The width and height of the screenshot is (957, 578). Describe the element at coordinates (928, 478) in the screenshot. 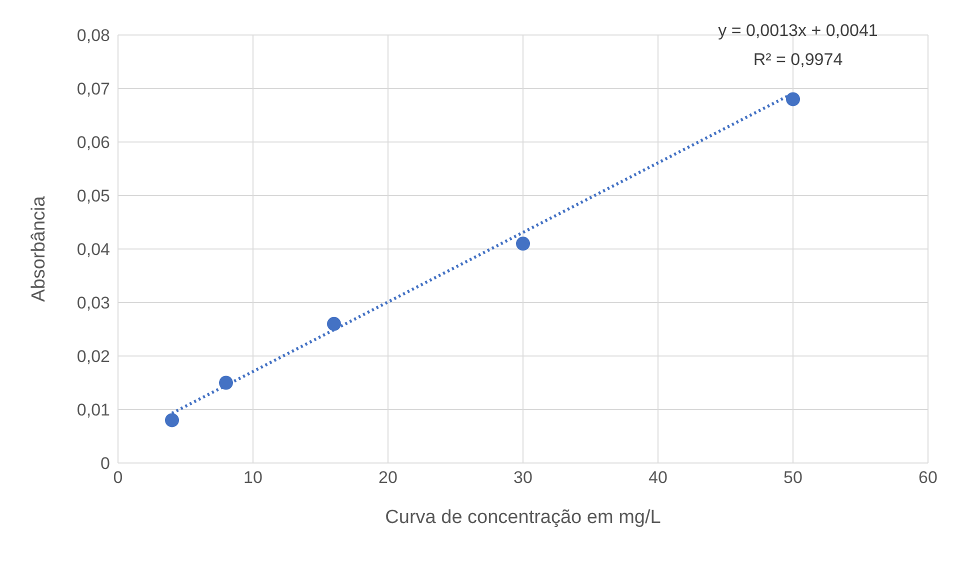

I see `x-tick-label: 60` at that location.